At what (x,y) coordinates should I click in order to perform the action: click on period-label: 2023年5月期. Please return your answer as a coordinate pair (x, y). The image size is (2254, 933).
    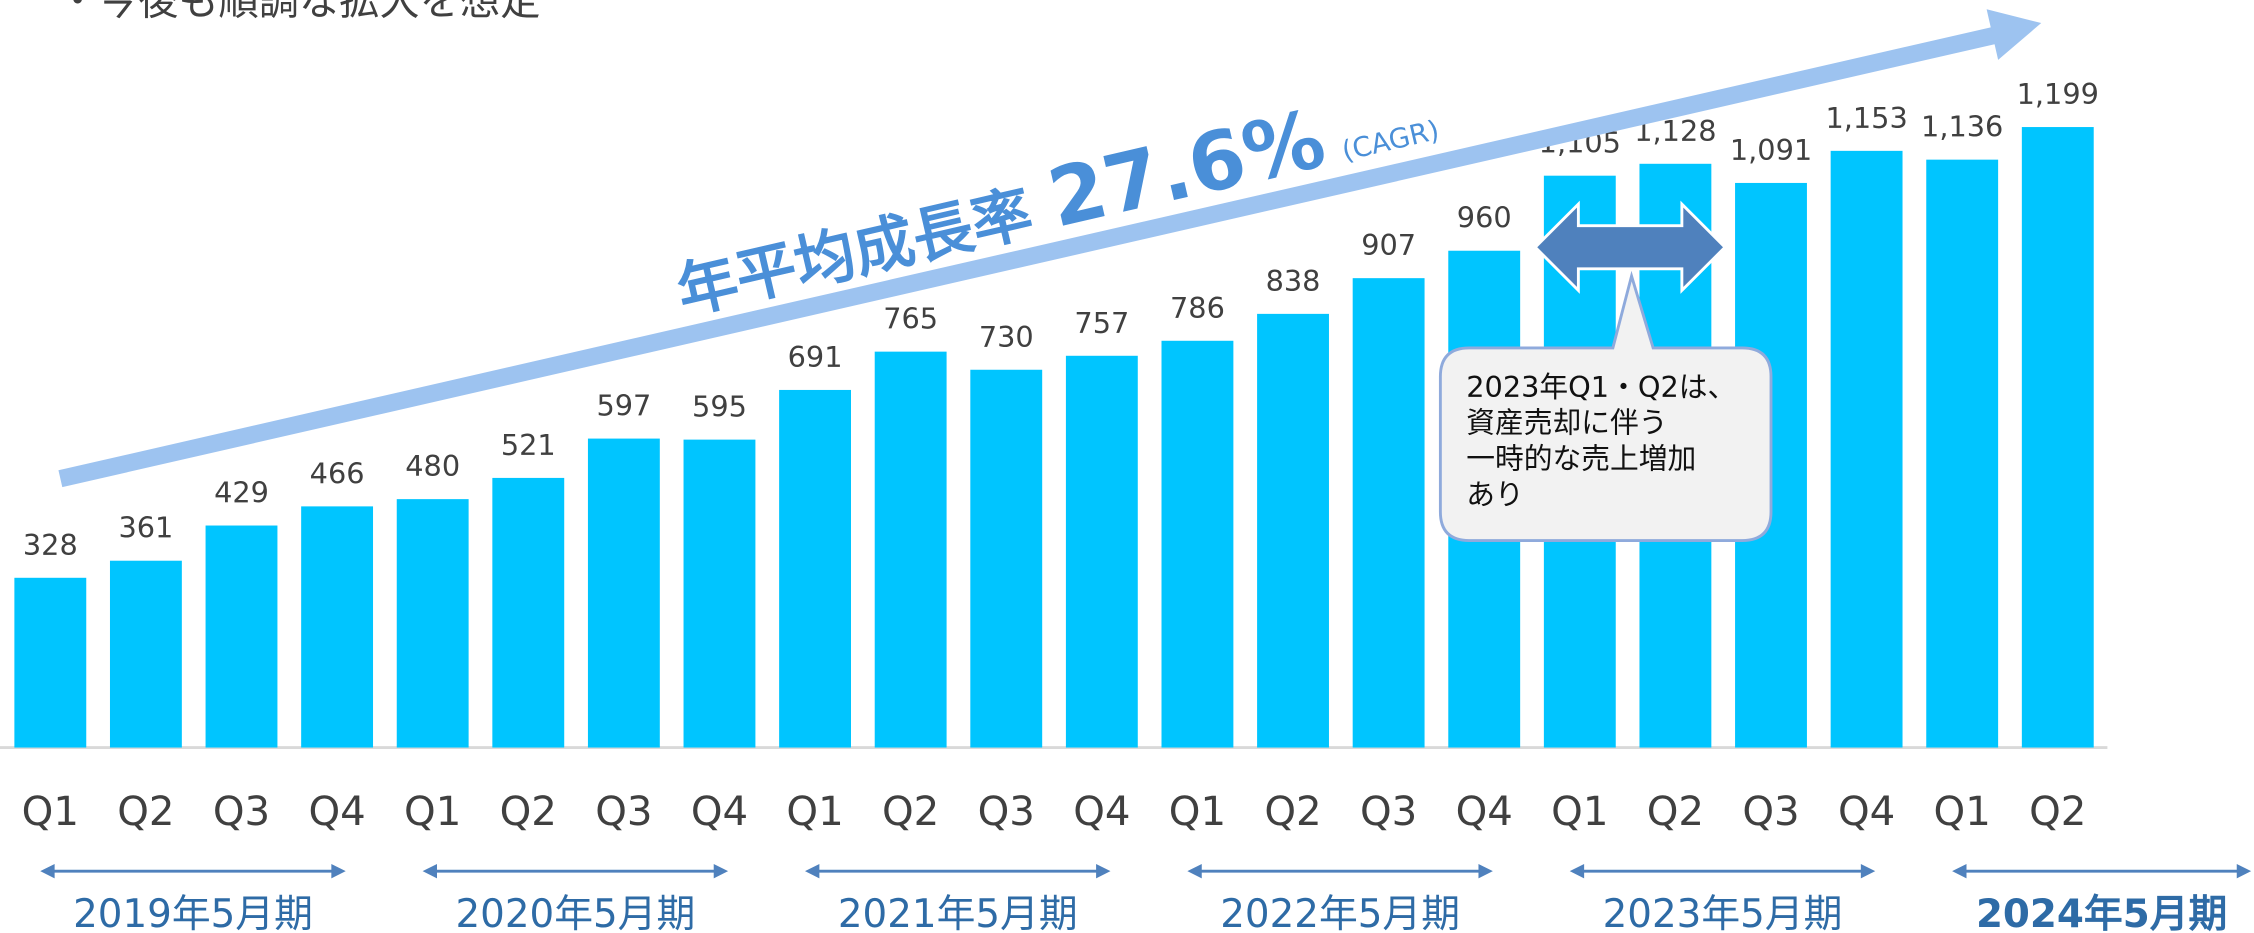
    Looking at the image, I should click on (1723, 912).